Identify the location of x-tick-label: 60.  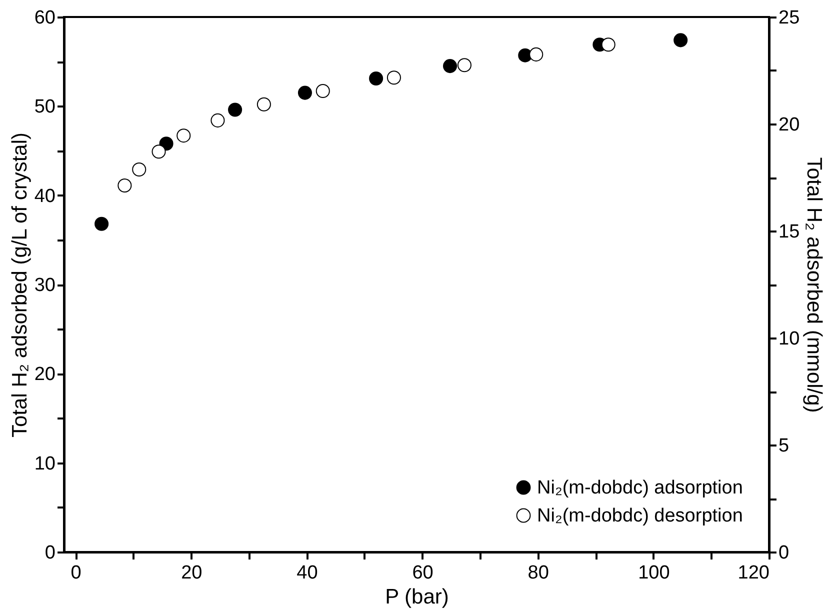
(423, 573).